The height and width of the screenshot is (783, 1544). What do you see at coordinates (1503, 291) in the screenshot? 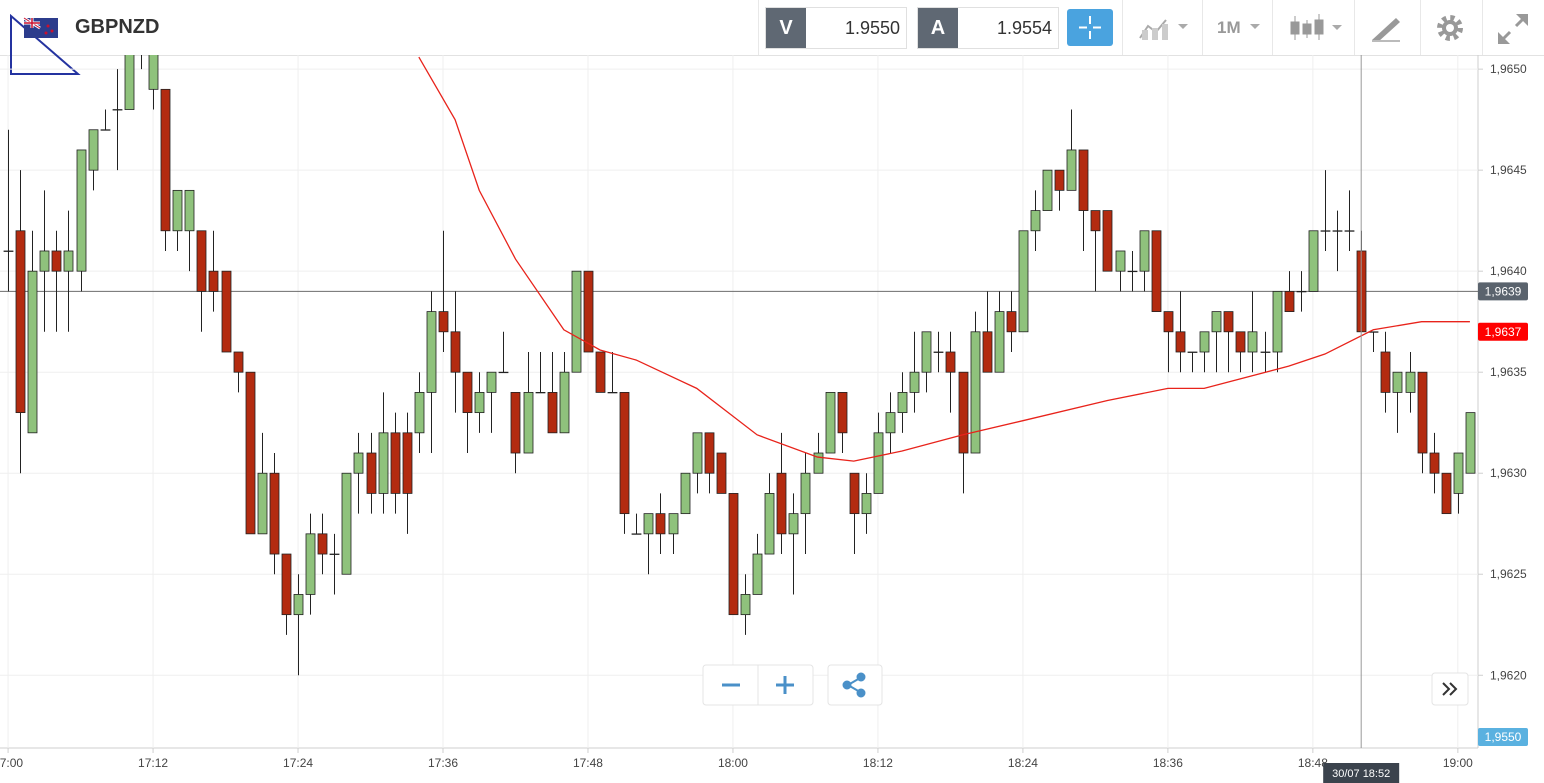
I see `price-marker` at bounding box center [1503, 291].